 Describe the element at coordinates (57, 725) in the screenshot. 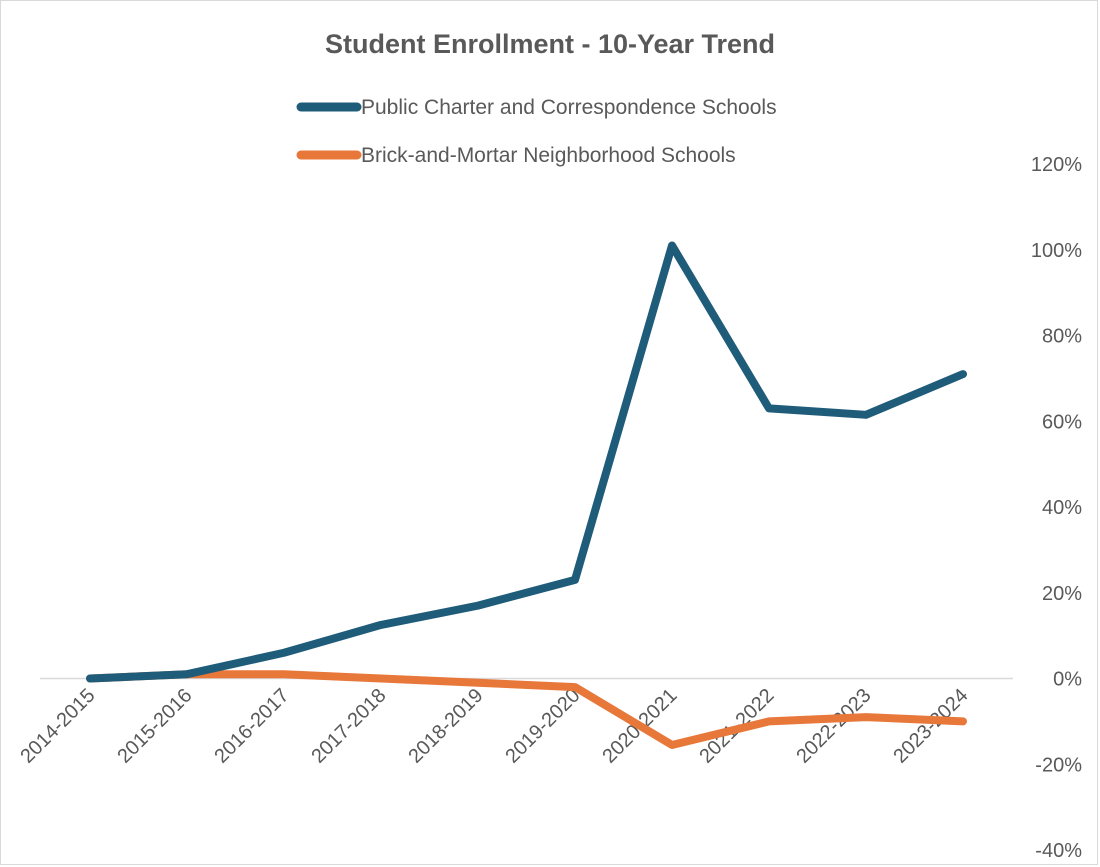

I see `x-tick-label: 2014-2015` at that location.